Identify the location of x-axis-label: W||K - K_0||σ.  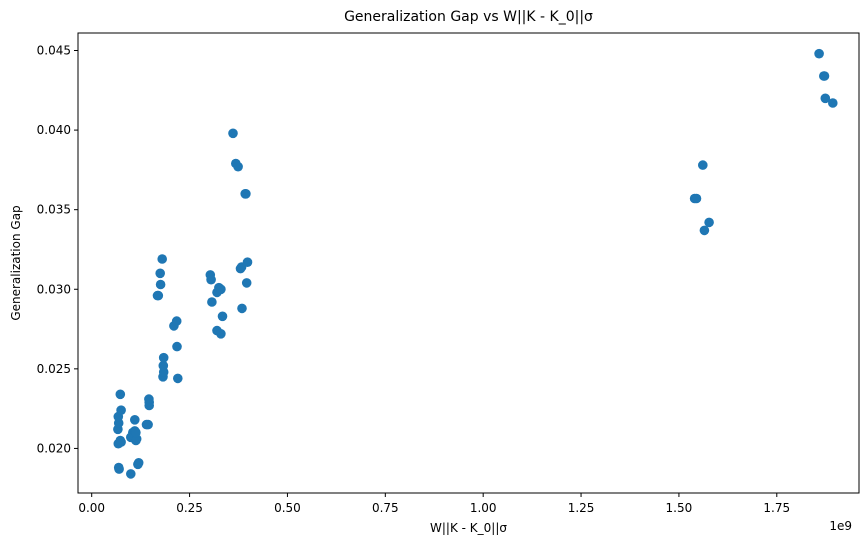
(468, 528).